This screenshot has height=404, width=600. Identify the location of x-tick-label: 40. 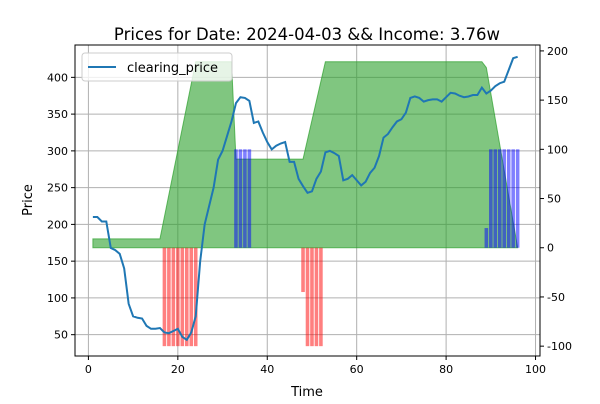
(267, 369).